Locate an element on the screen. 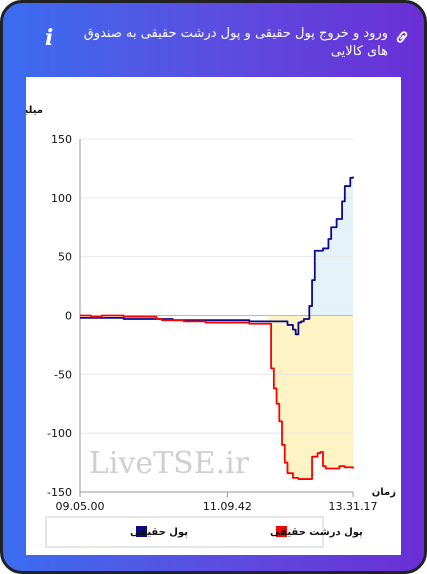  y-tick-label: 100 is located at coordinates (61, 198).